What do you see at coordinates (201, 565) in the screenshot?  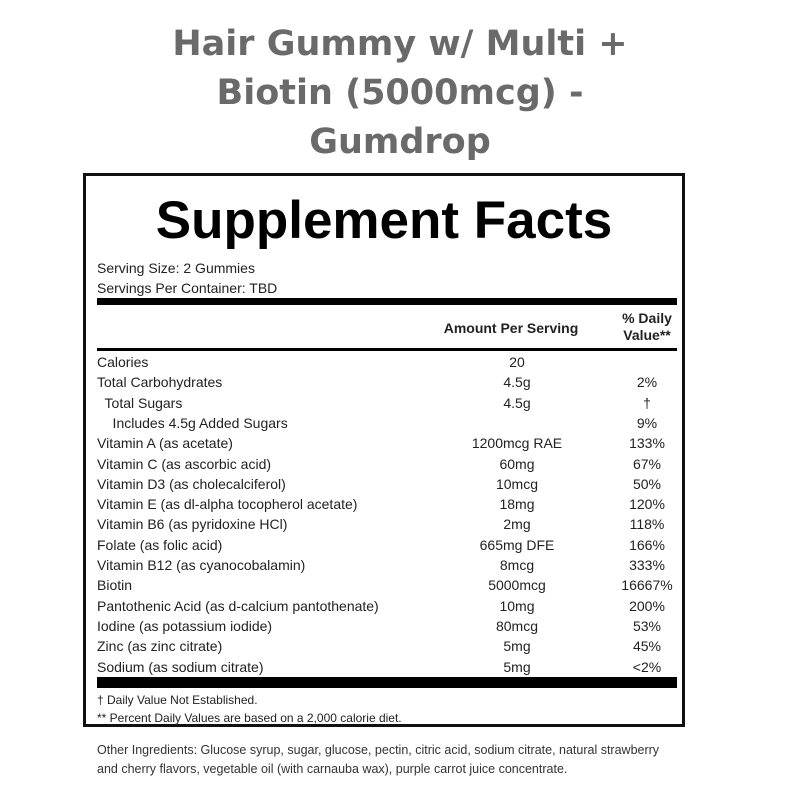 I see `nutrient-name: Vitamin B12 (as cyanocobalamin)` at bounding box center [201, 565].